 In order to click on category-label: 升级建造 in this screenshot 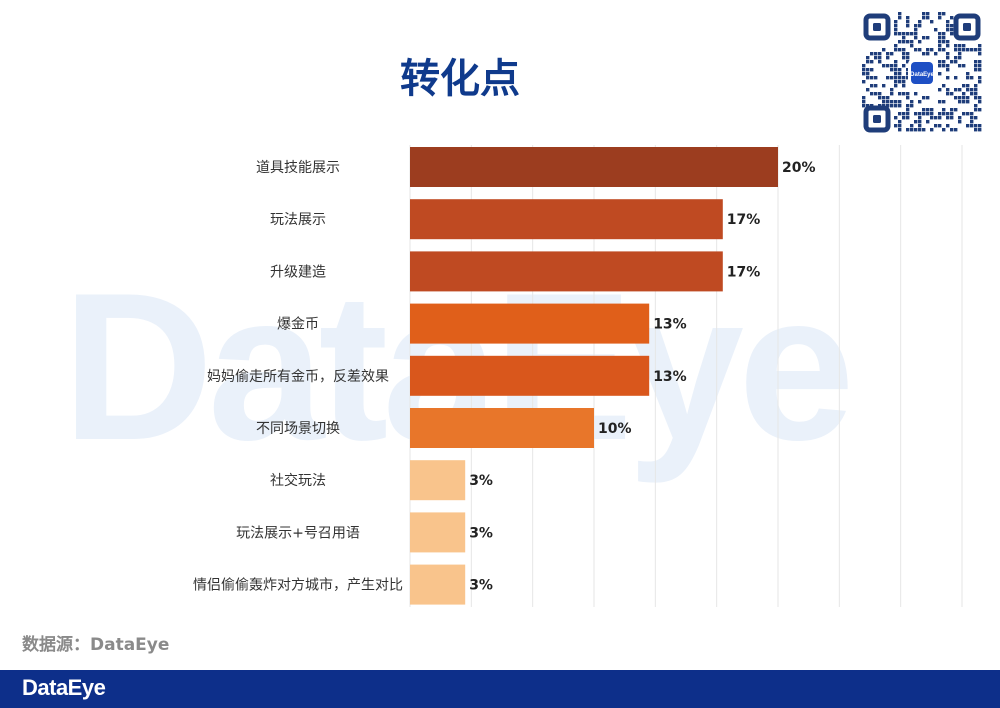, I will do `click(298, 272)`.